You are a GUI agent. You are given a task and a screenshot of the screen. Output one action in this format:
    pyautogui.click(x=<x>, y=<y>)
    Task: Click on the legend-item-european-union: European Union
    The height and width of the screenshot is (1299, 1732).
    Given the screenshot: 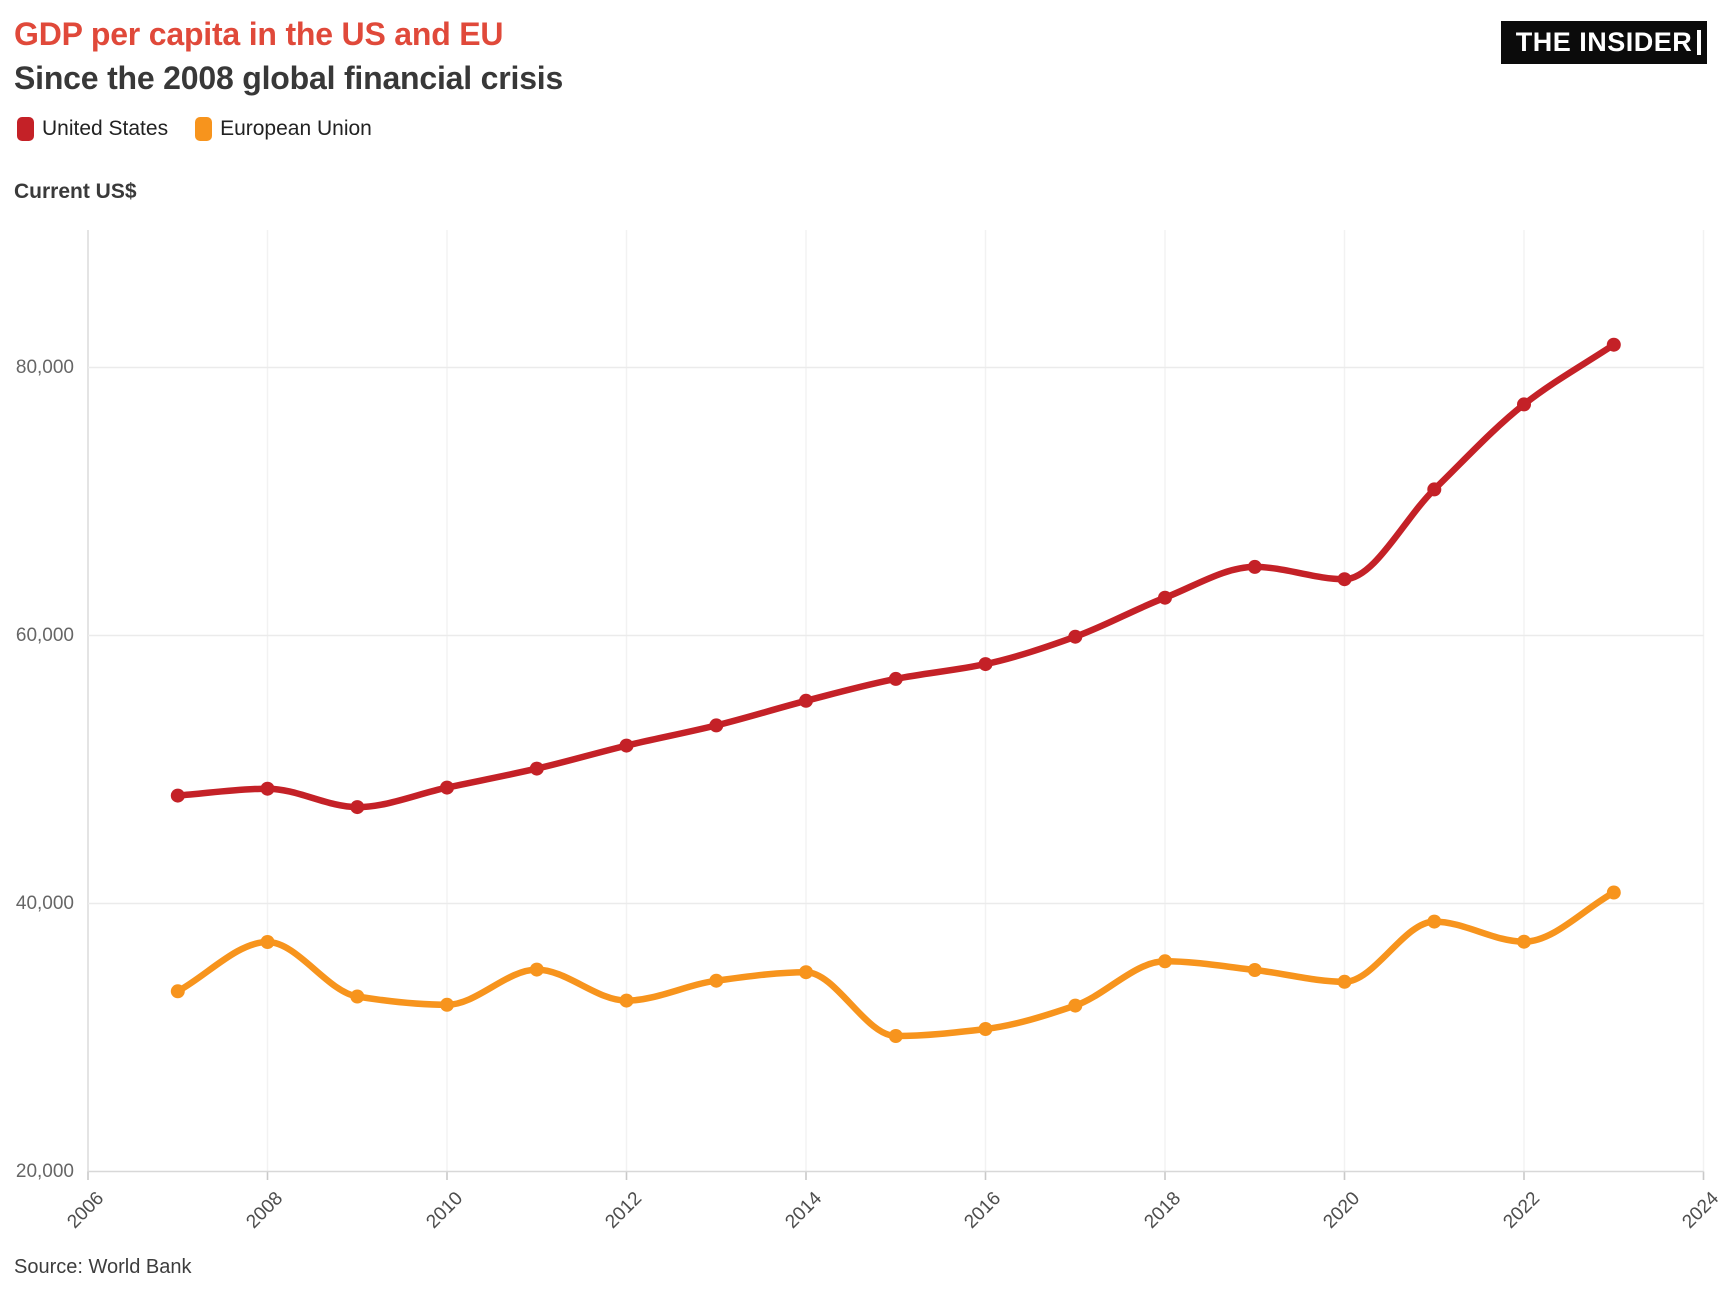 What is the action you would take?
    pyautogui.click(x=283, y=129)
    